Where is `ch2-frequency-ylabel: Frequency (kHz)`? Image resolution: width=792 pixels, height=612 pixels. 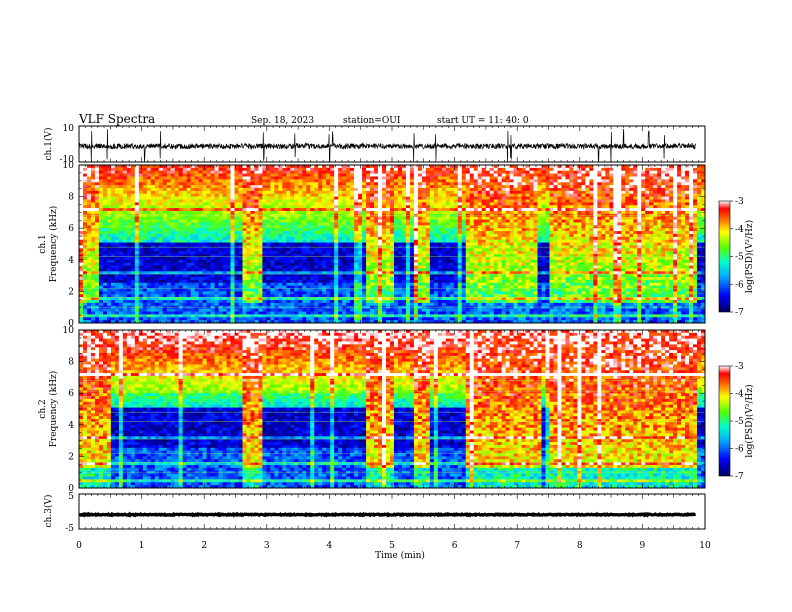 ch2-frequency-ylabel: Frequency (kHz) is located at coordinates (53, 409).